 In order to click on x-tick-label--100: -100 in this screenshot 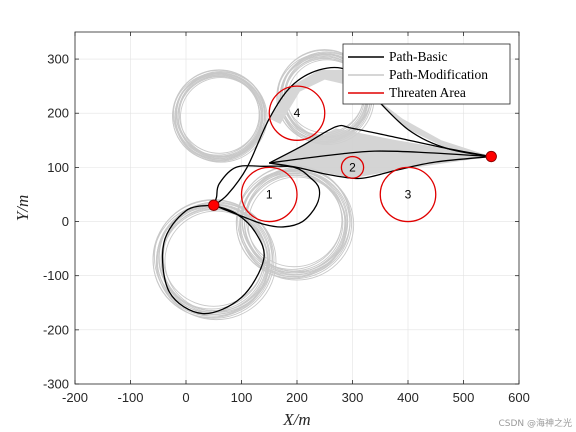, I will do `click(130, 397)`.